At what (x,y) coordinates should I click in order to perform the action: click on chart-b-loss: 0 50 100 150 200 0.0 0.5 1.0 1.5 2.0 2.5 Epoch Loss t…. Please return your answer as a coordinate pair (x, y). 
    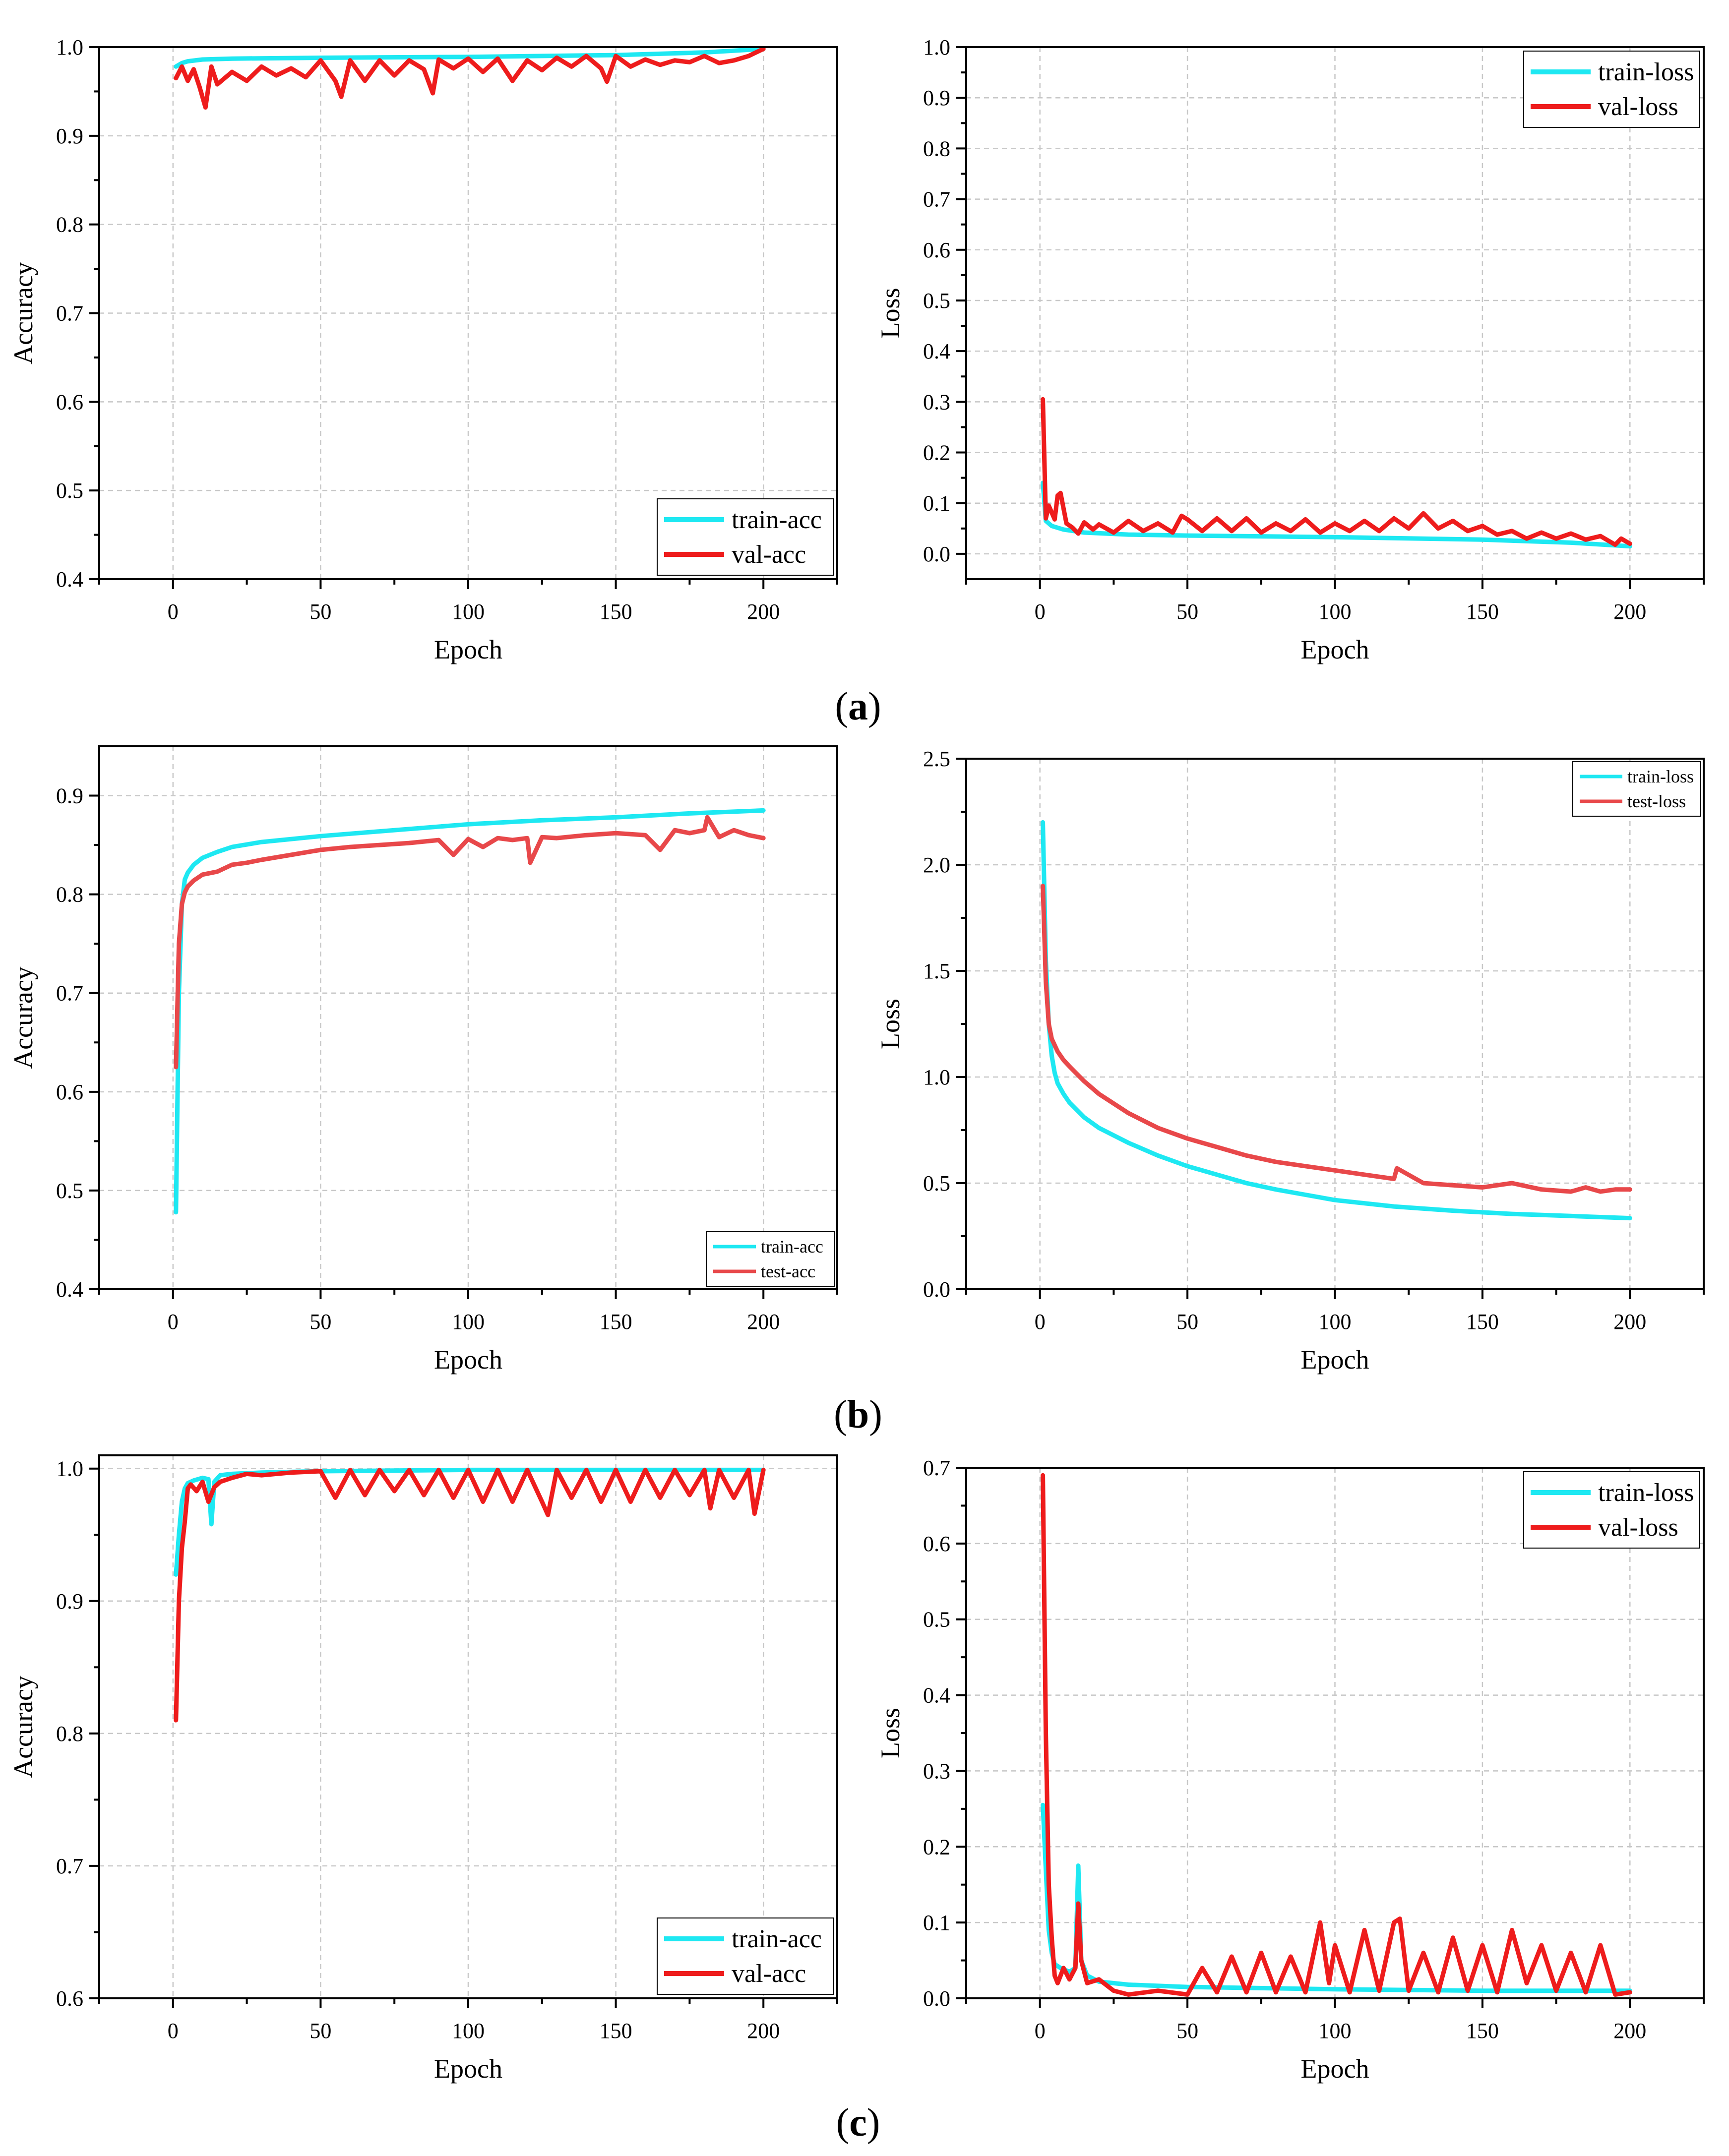
    Looking at the image, I should click on (1290, 1061).